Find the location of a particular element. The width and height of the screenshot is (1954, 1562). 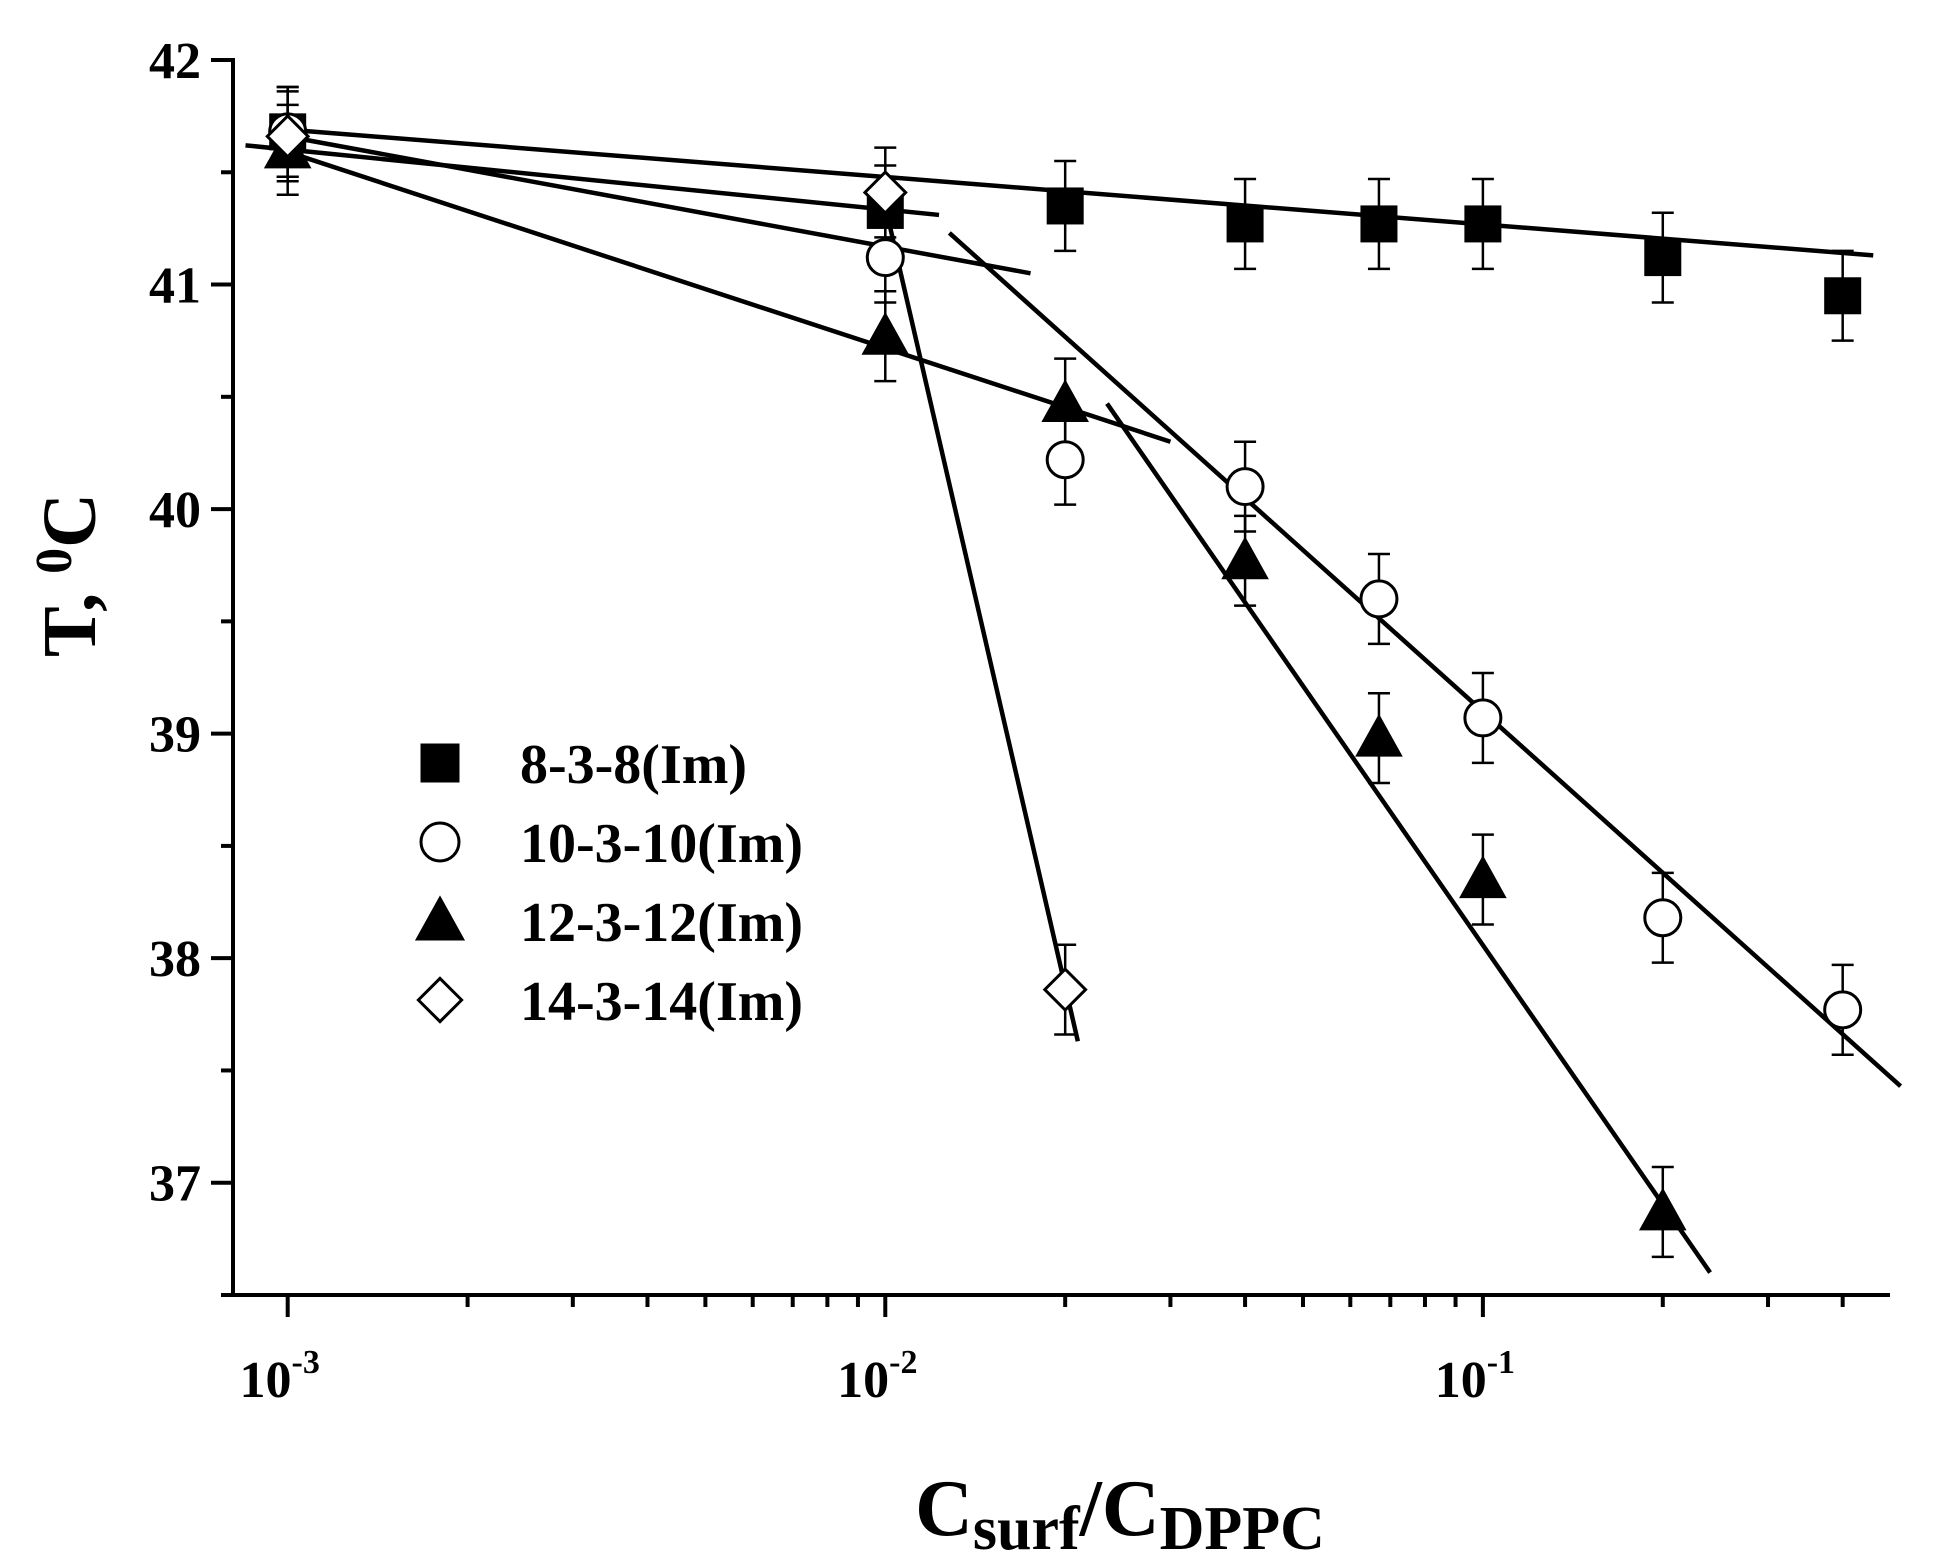

y-tick-label: 39 is located at coordinates (175, 735).